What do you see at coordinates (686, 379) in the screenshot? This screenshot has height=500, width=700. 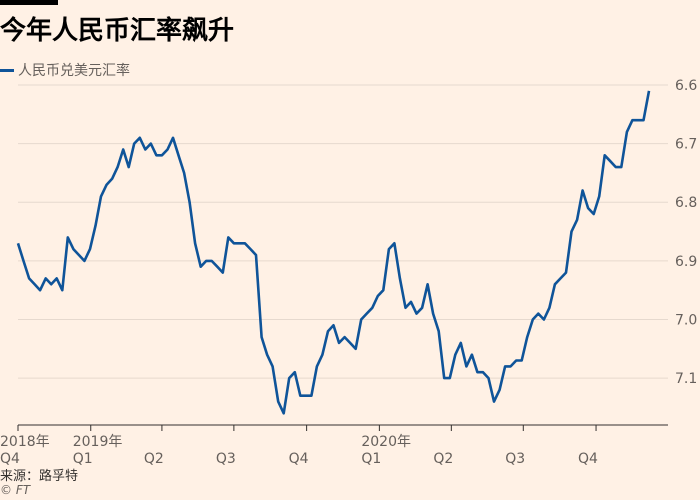 I see `y-tick-label: 7.1` at bounding box center [686, 379].